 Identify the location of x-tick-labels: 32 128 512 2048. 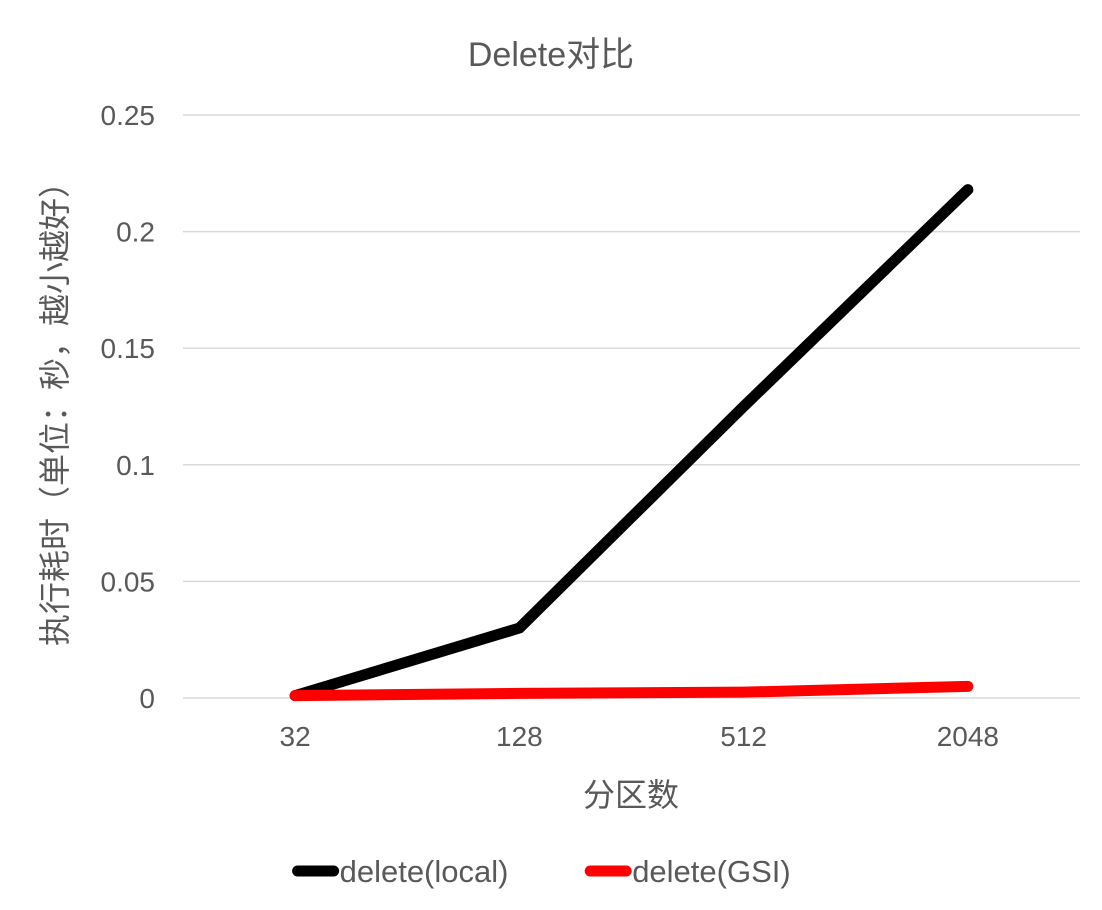
(639, 736).